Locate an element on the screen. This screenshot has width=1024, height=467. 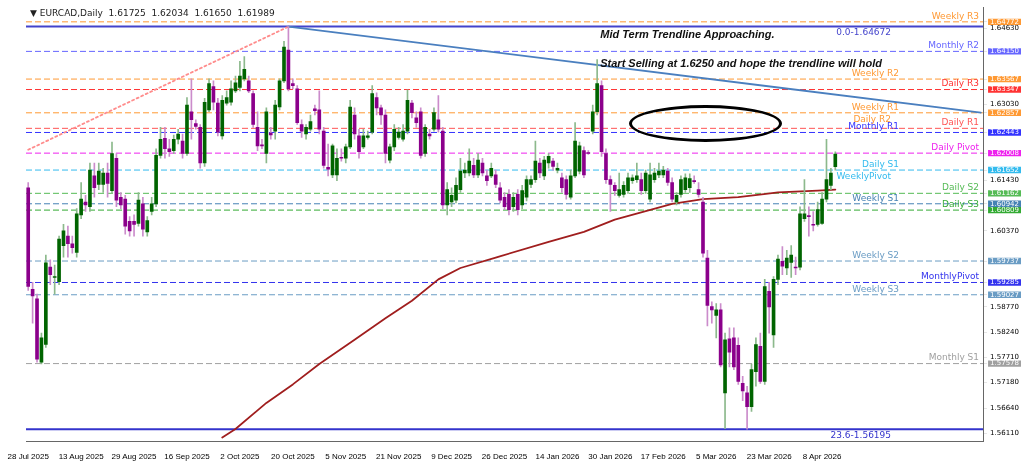
ref-line-label: Weekly S3 is located at coordinates (876, 288).